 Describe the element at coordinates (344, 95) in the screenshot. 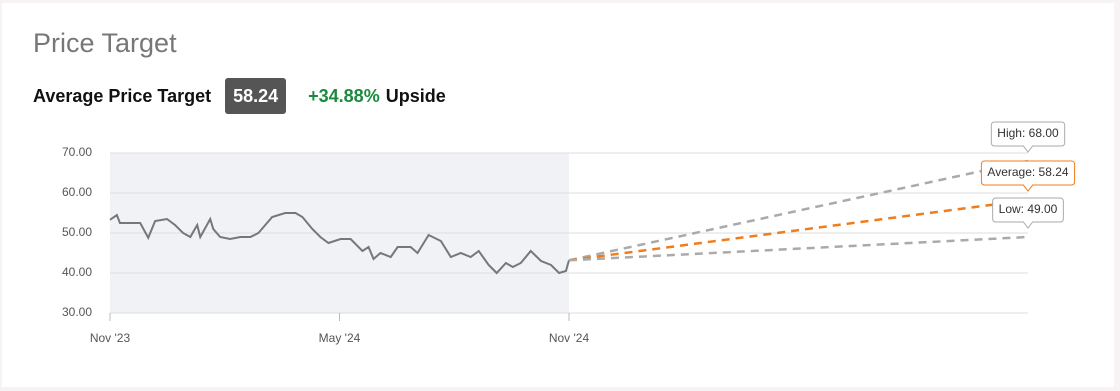

I see `upside-value: +34.88%` at that location.